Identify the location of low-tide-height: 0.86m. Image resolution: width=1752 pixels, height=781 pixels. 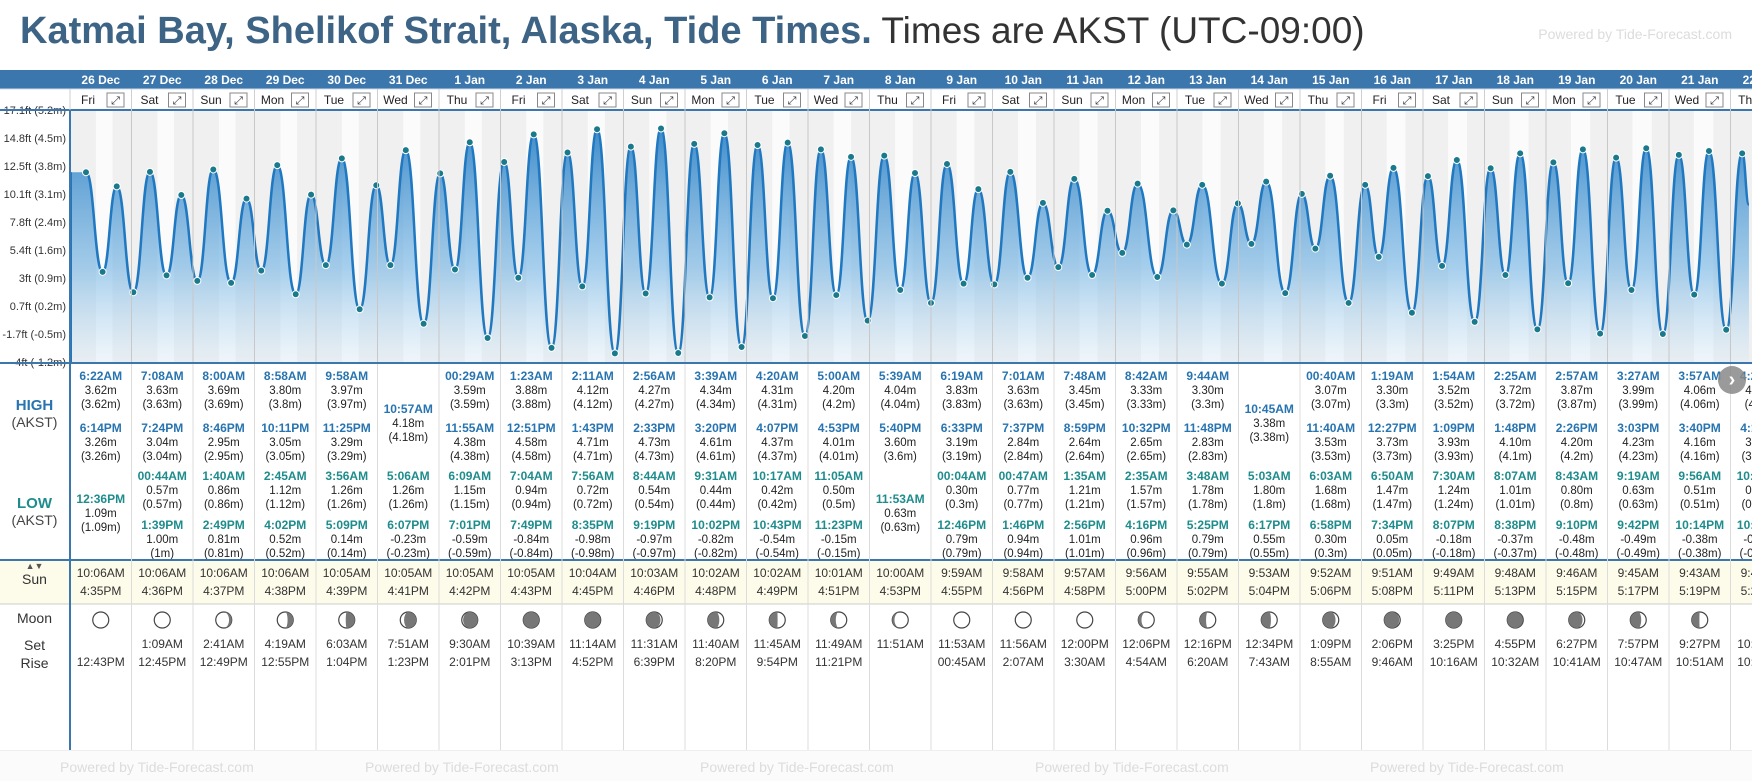
(224, 491).